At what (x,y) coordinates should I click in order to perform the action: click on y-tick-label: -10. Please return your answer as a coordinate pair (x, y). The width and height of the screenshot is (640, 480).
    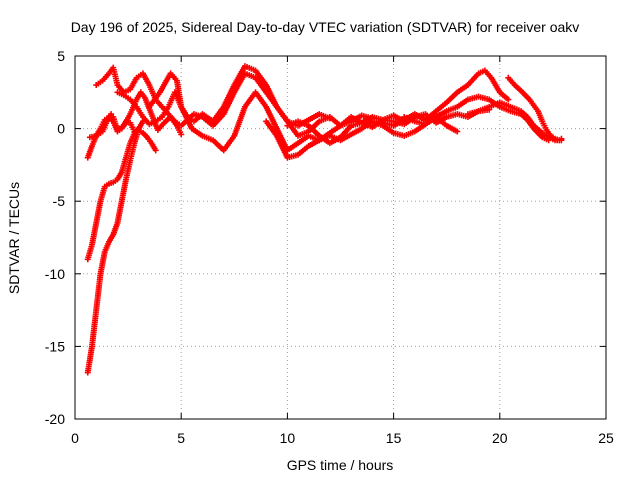
    Looking at the image, I should click on (55, 274).